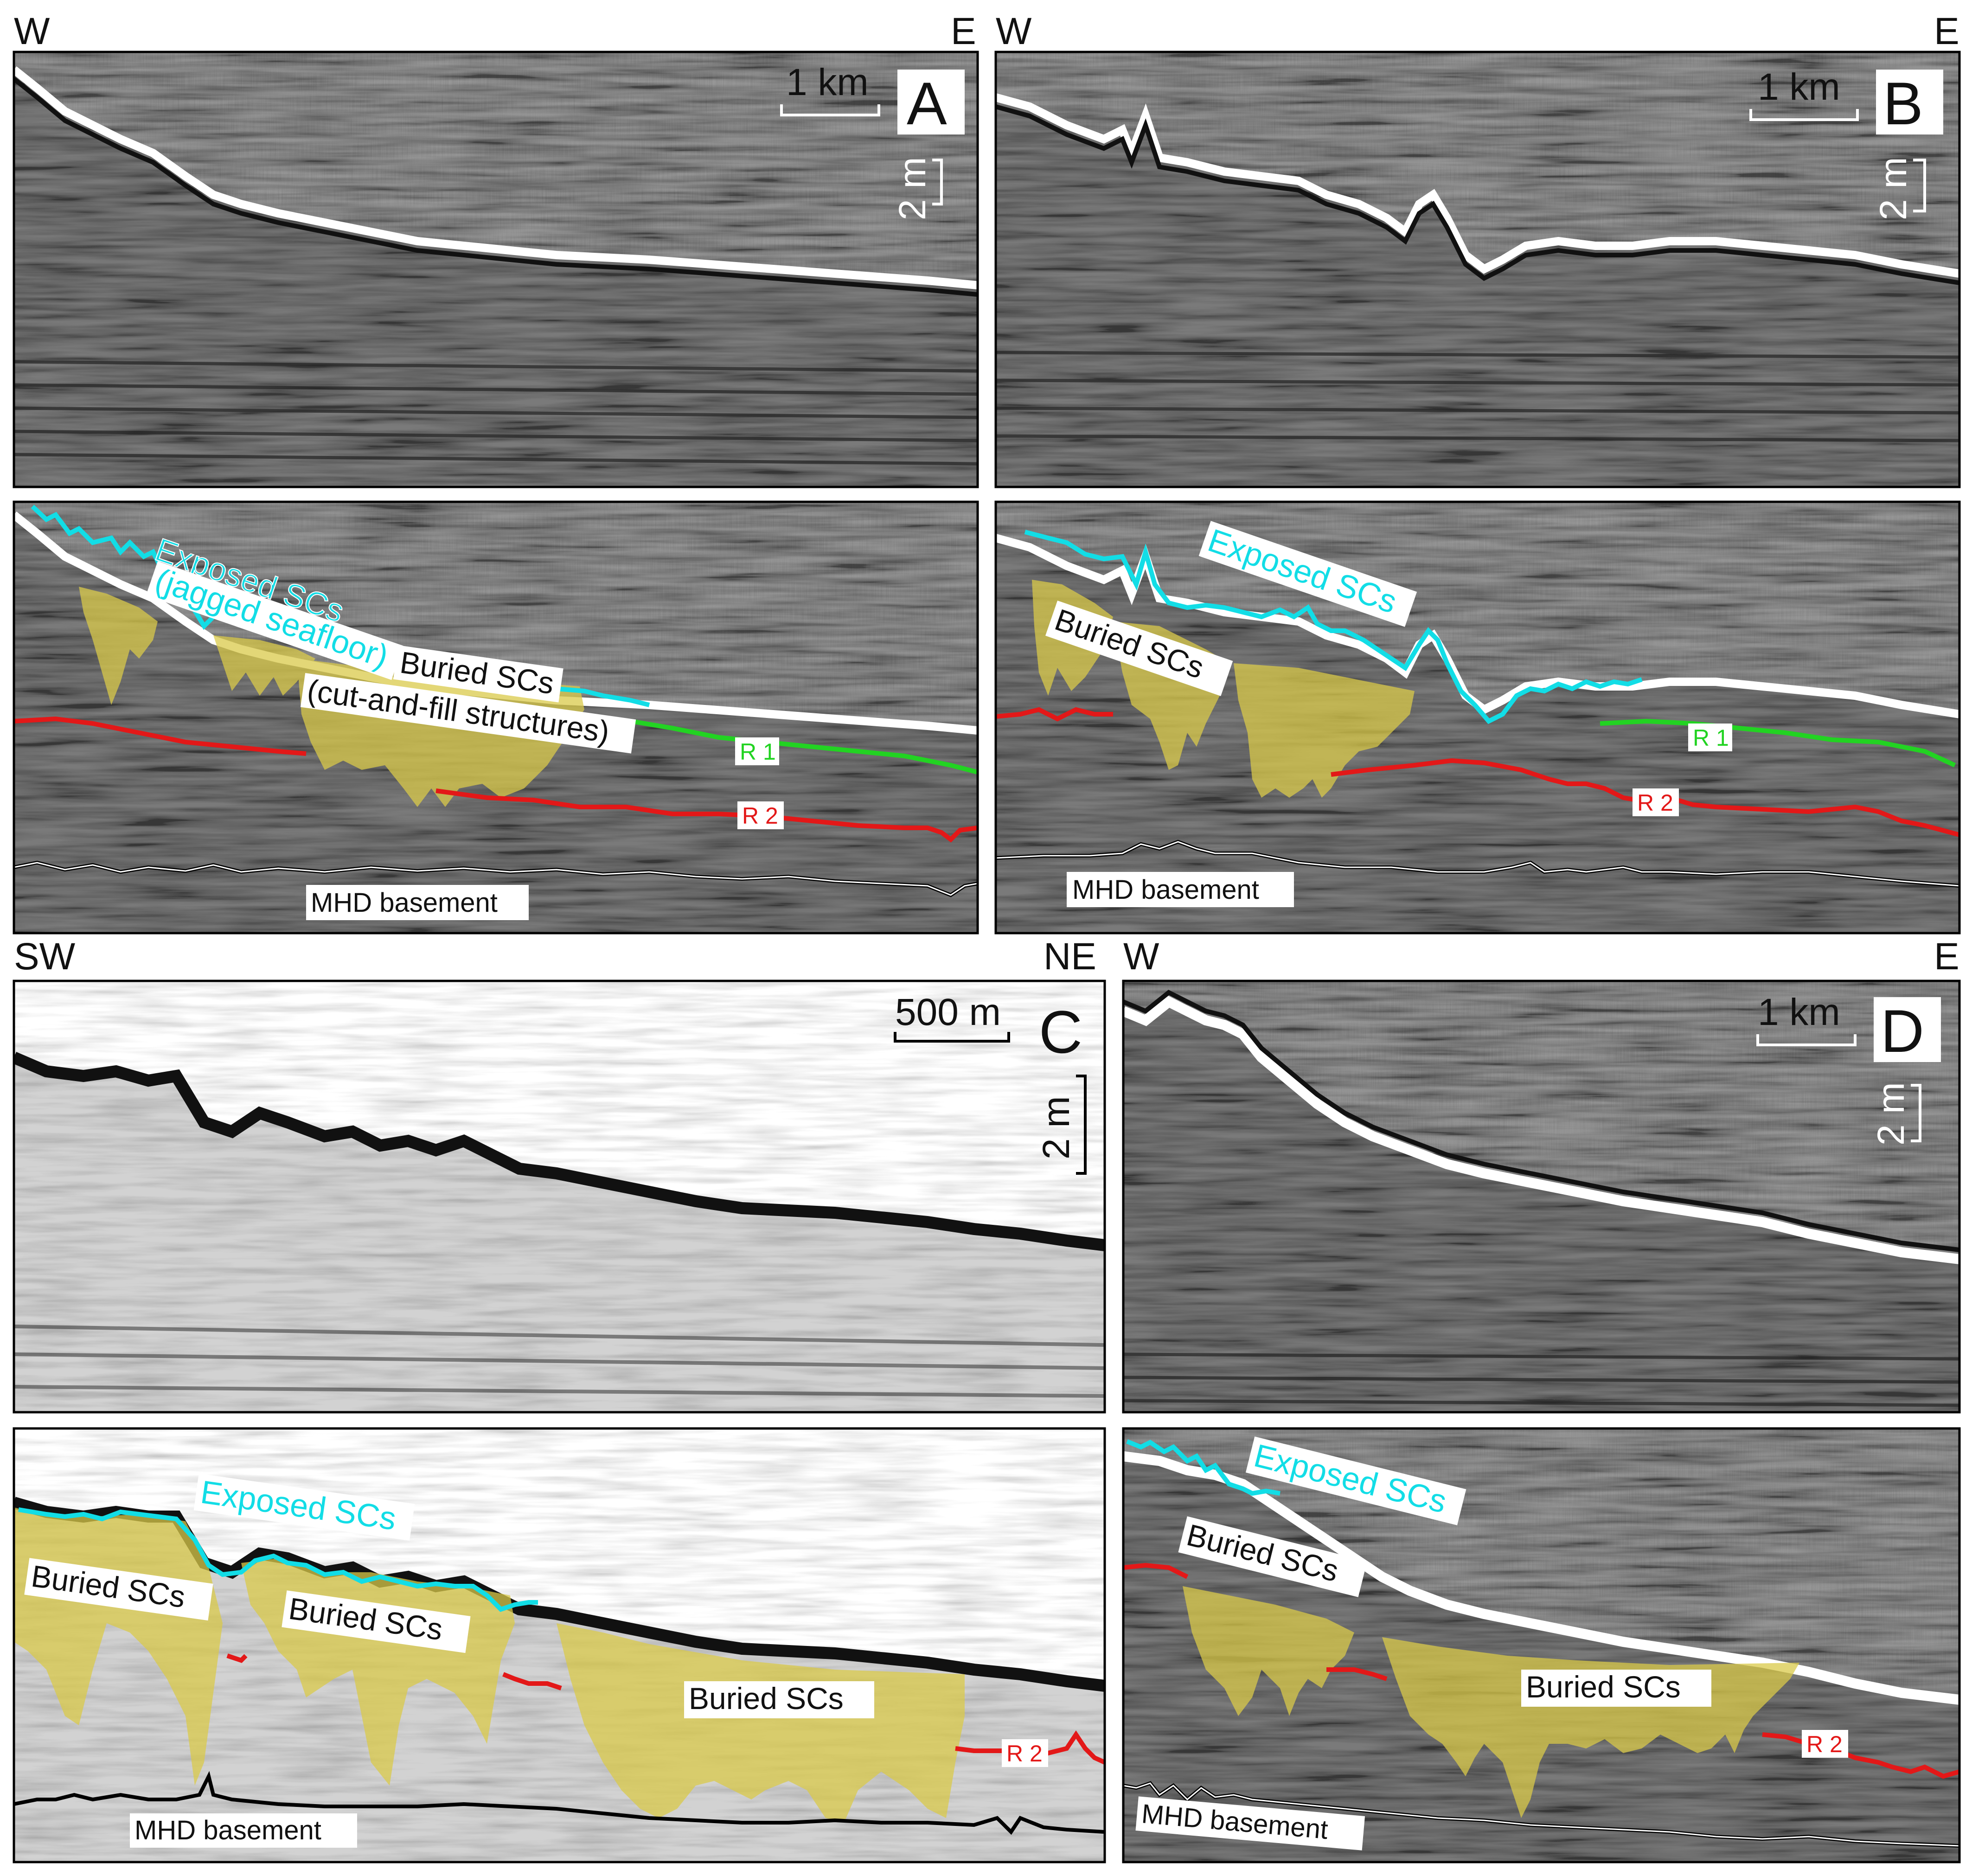 The width and height of the screenshot is (1972, 1876). I want to click on panel-a-dir-right: E, so click(963, 31).